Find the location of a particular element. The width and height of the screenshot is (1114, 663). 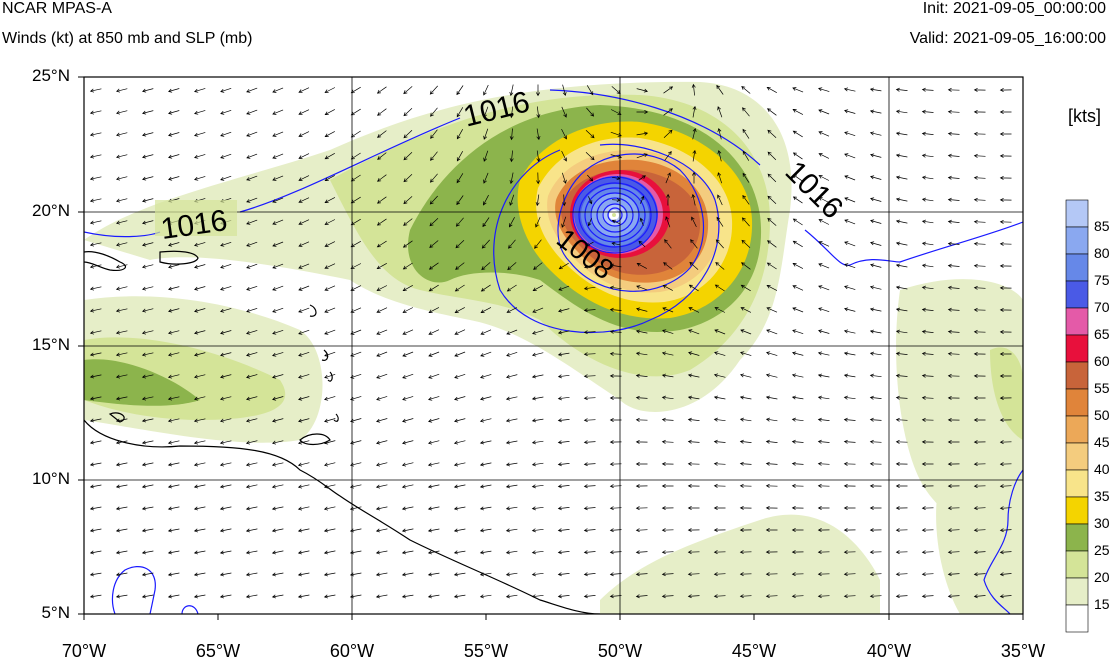

lon-label-45w: 45°W is located at coordinates (754, 651).